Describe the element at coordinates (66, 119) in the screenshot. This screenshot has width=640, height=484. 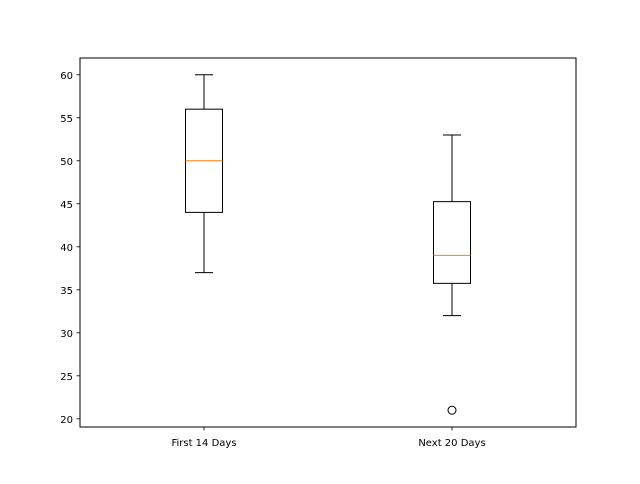
I see `y-tick-label: 55` at that location.